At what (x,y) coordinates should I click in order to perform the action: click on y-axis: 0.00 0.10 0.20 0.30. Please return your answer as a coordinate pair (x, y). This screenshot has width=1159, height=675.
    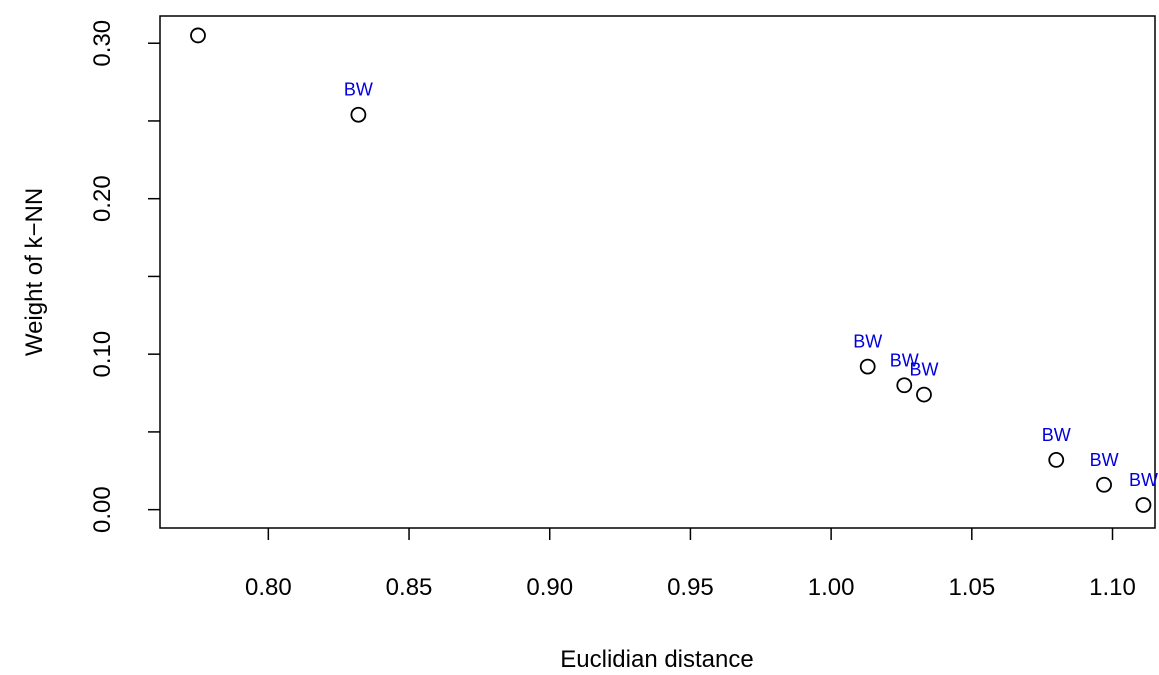
    Looking at the image, I should click on (124, 276).